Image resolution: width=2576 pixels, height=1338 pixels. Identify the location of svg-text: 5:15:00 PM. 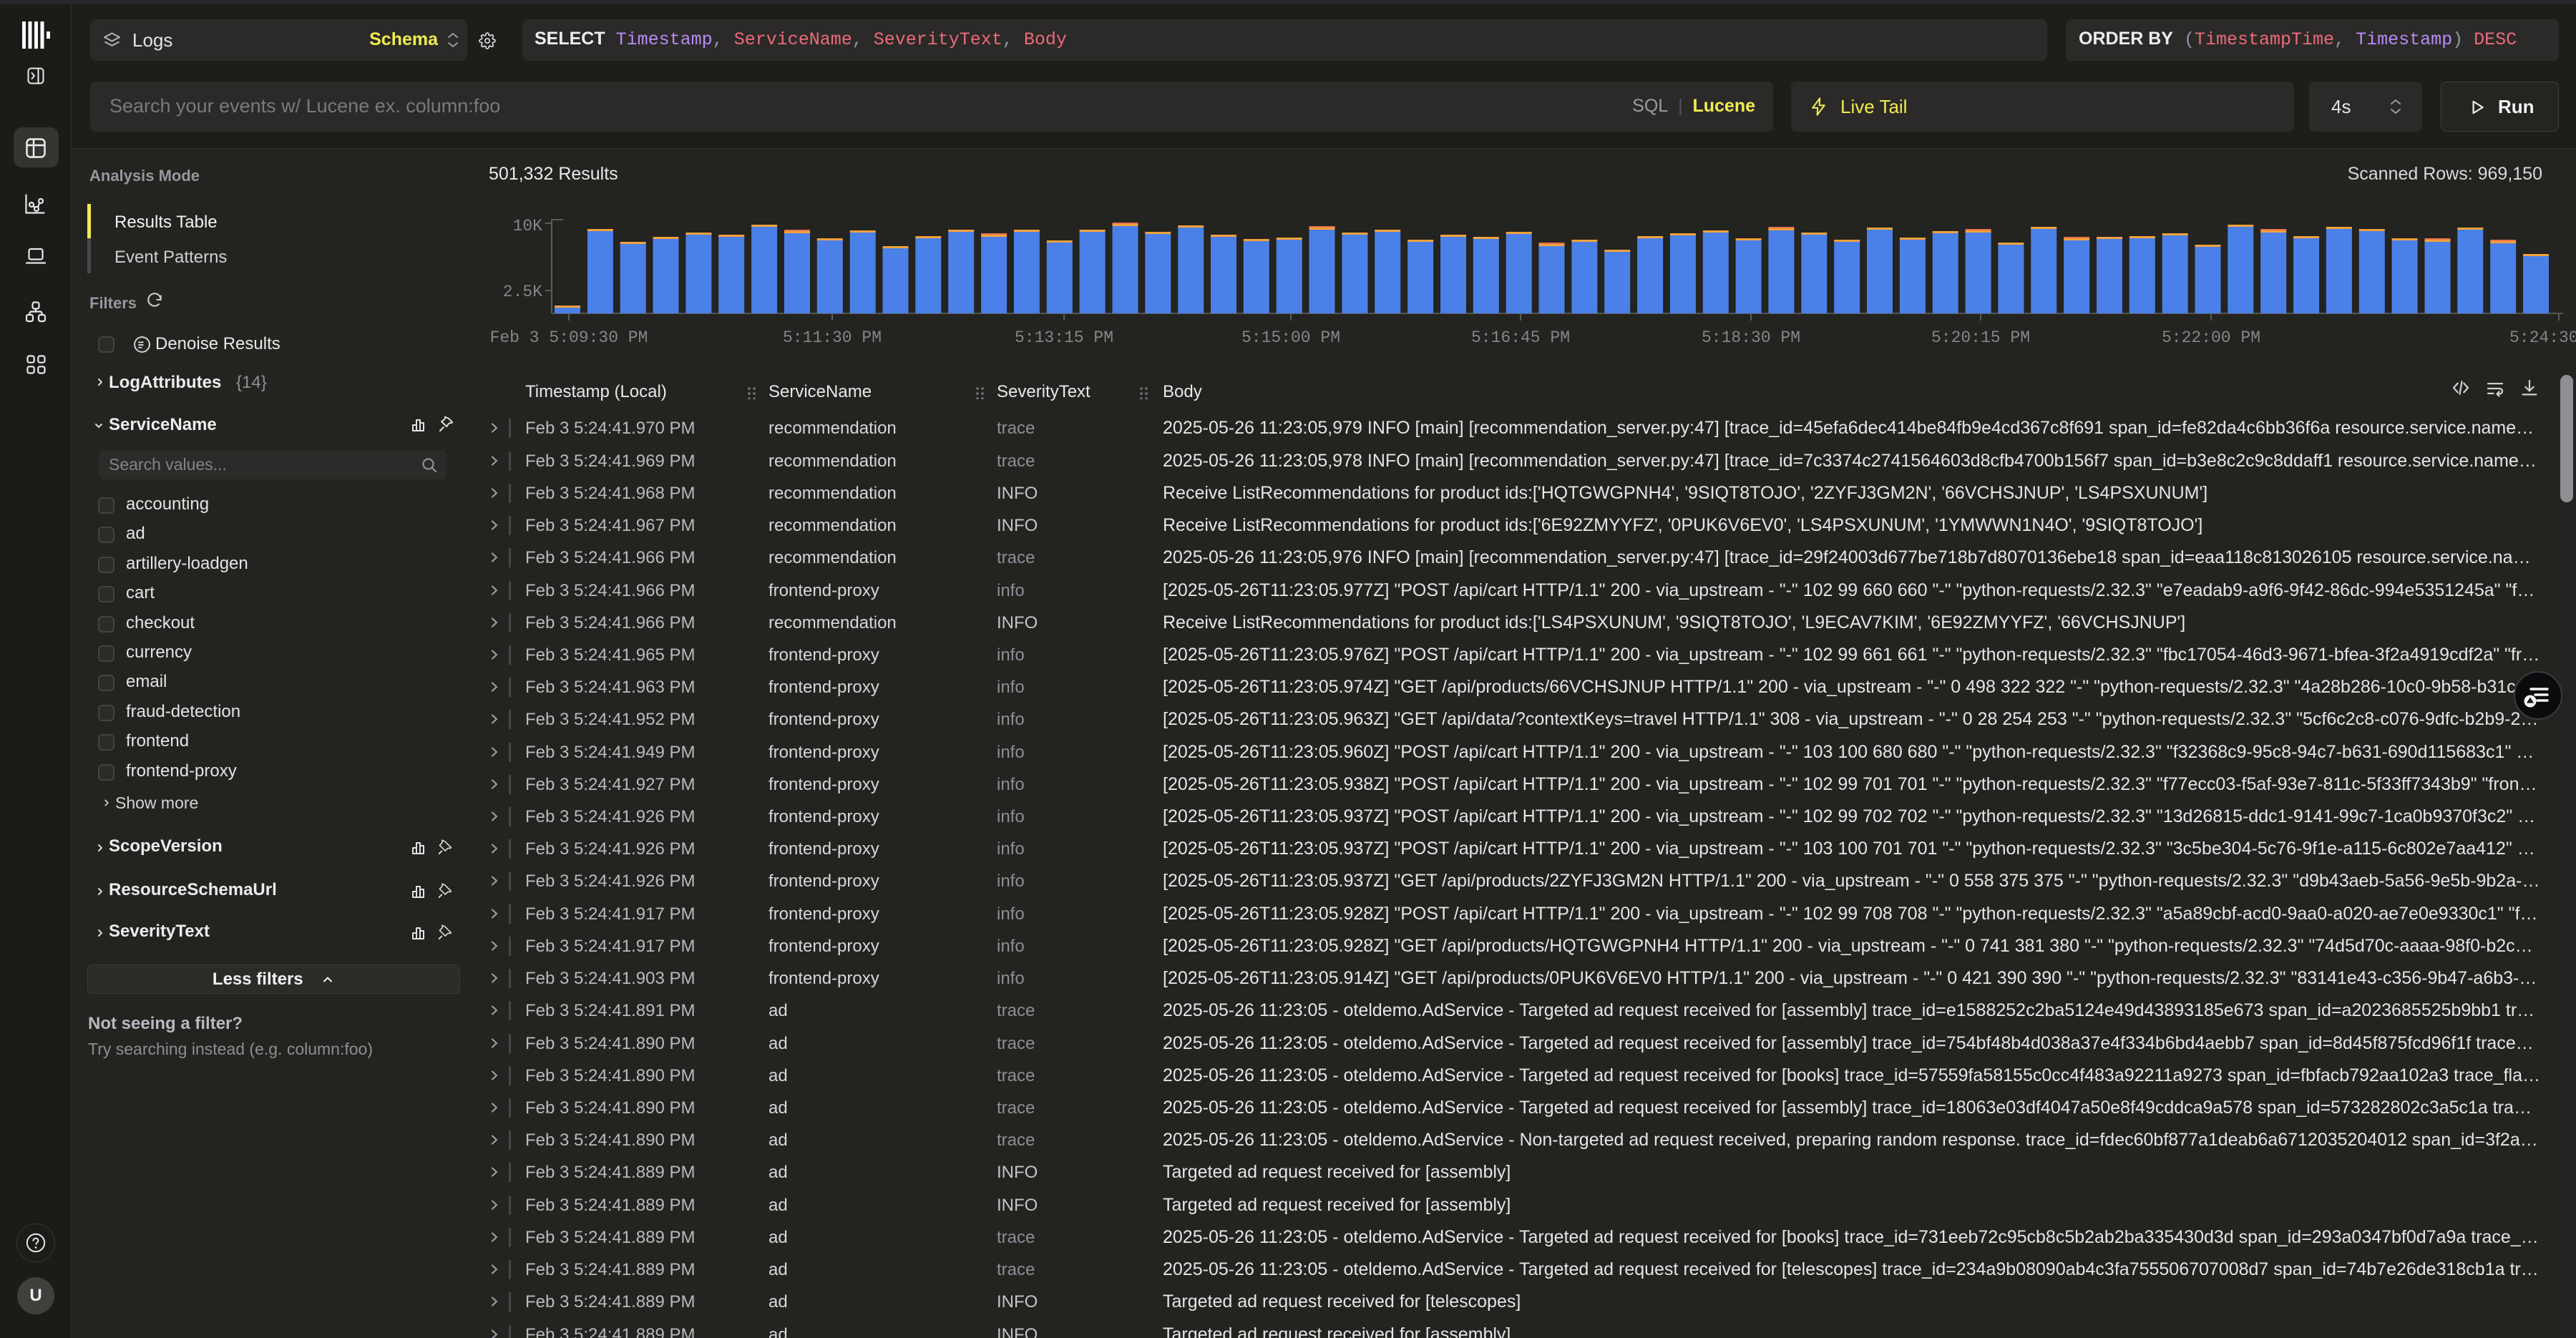
(1290, 337).